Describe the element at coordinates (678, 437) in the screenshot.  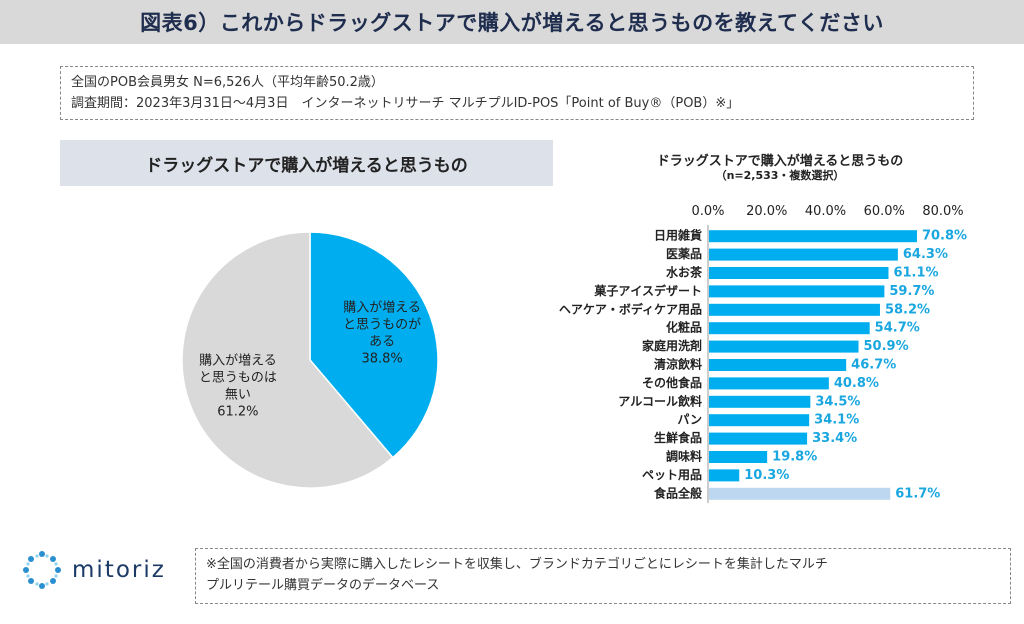
I see `category-label-11: 生鮮食品` at that location.